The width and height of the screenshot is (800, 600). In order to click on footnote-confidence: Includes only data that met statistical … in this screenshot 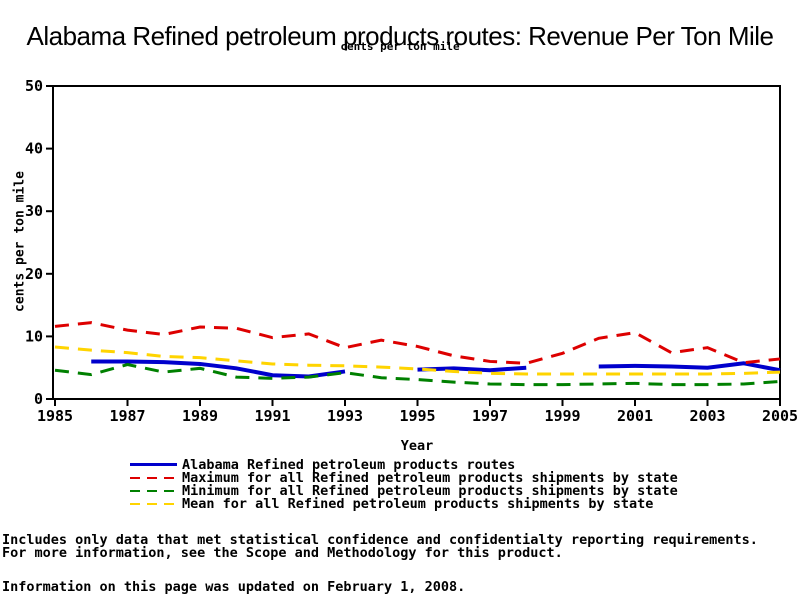, I will do `click(380, 540)`.